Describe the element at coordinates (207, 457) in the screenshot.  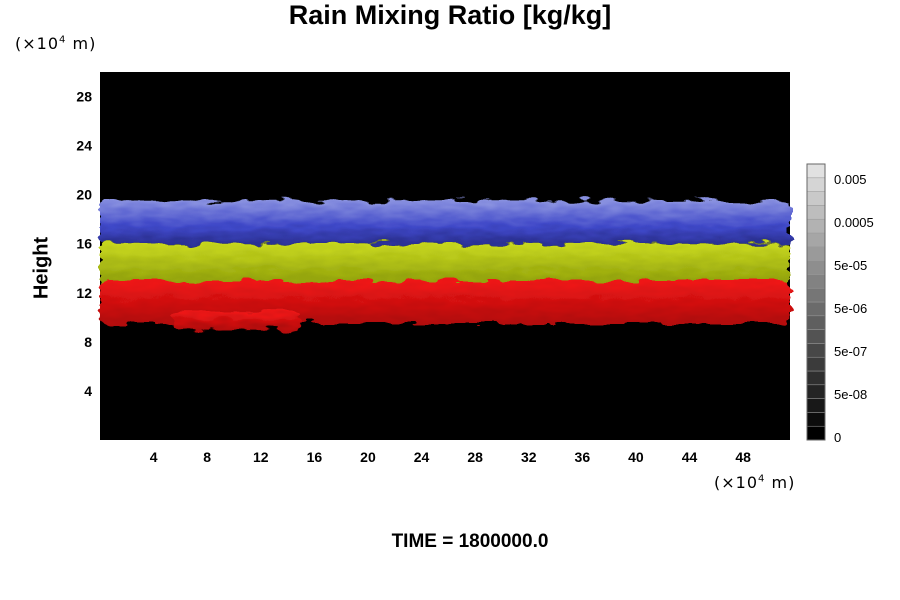
I see `x-tick-label: 8` at that location.